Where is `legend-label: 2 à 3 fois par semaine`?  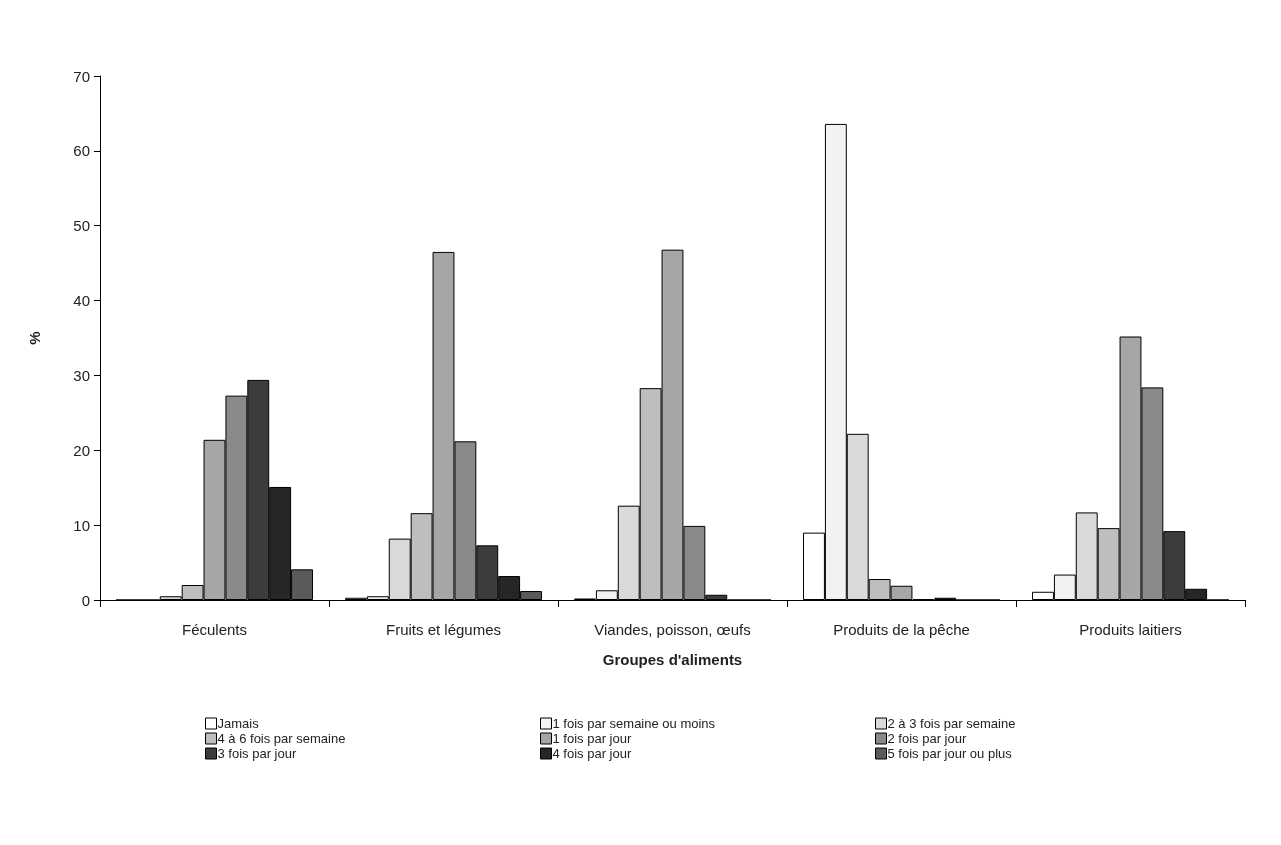
legend-label: 2 à 3 fois par semaine is located at coordinates (951, 723).